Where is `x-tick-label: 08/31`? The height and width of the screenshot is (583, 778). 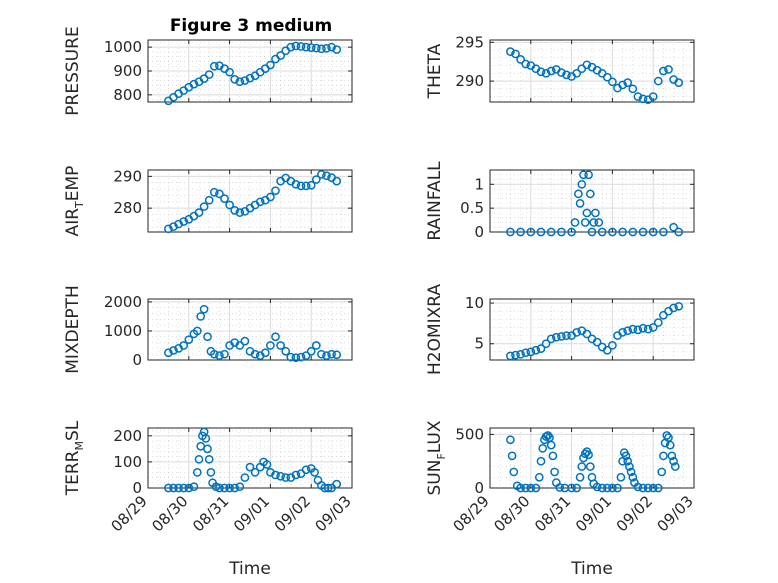
x-tick-label: 08/31 is located at coordinates (552, 513).